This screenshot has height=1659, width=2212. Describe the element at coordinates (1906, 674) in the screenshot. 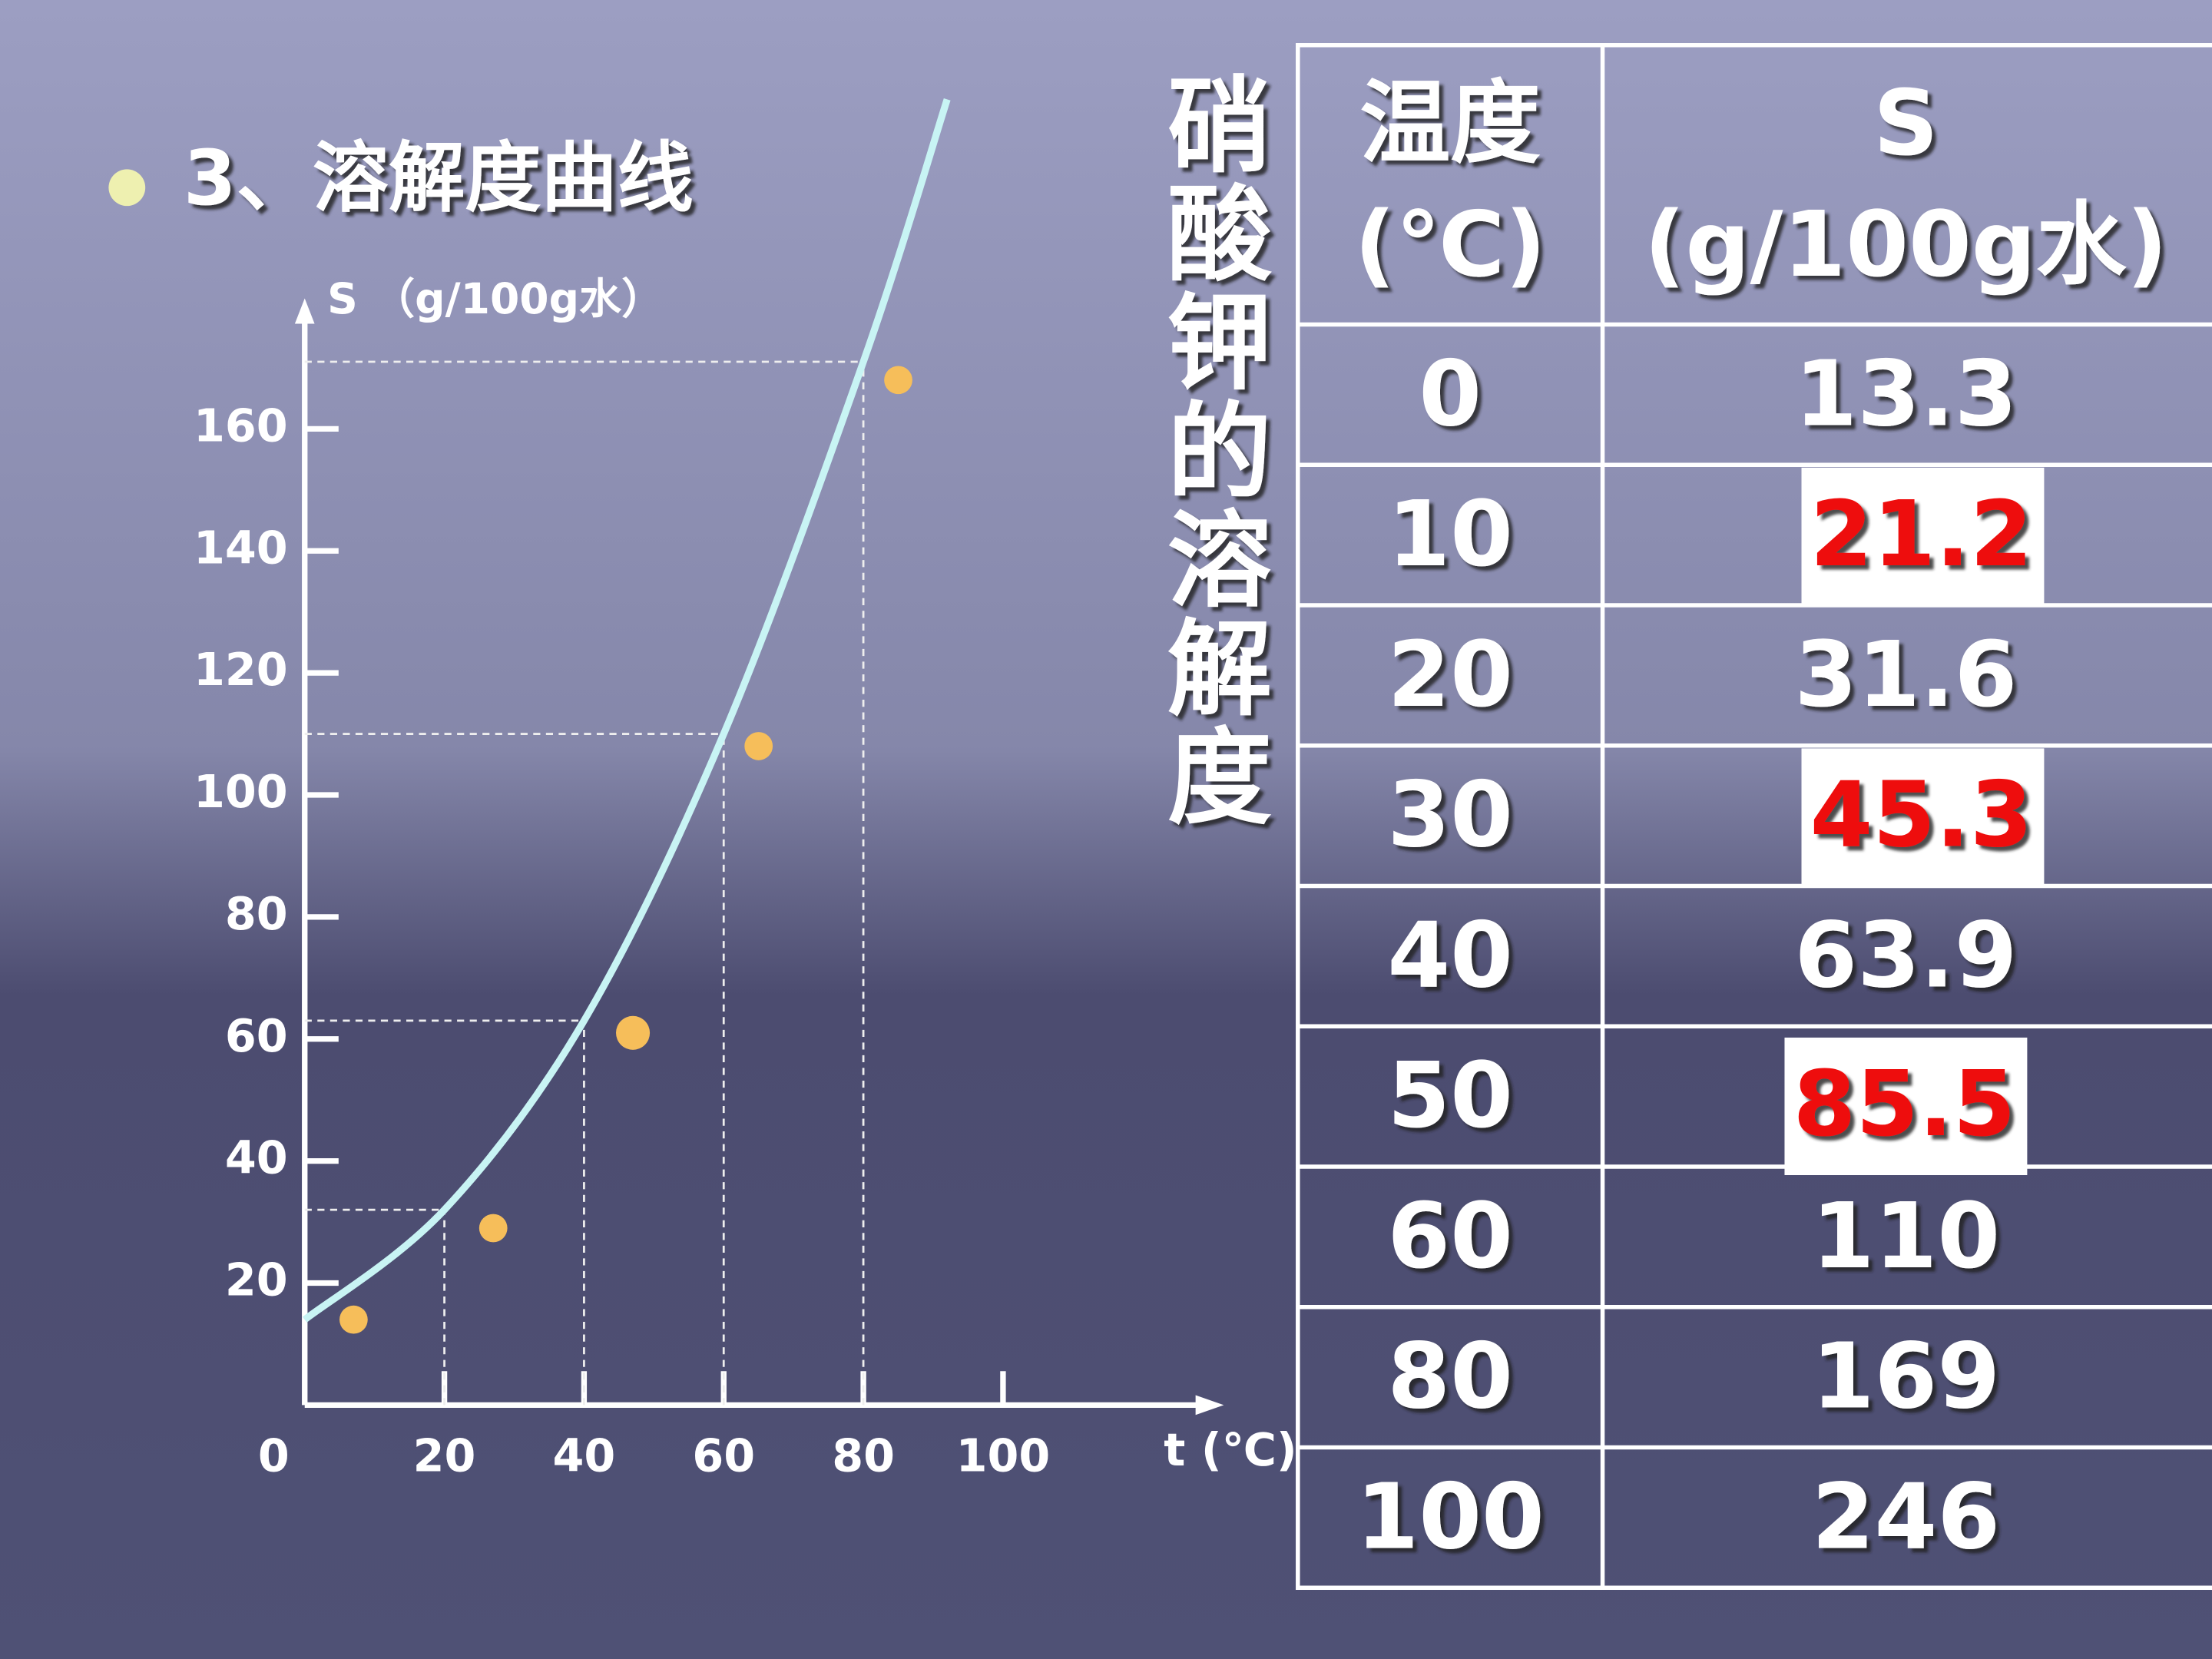

I see `solubility-cell: 31.6` at that location.